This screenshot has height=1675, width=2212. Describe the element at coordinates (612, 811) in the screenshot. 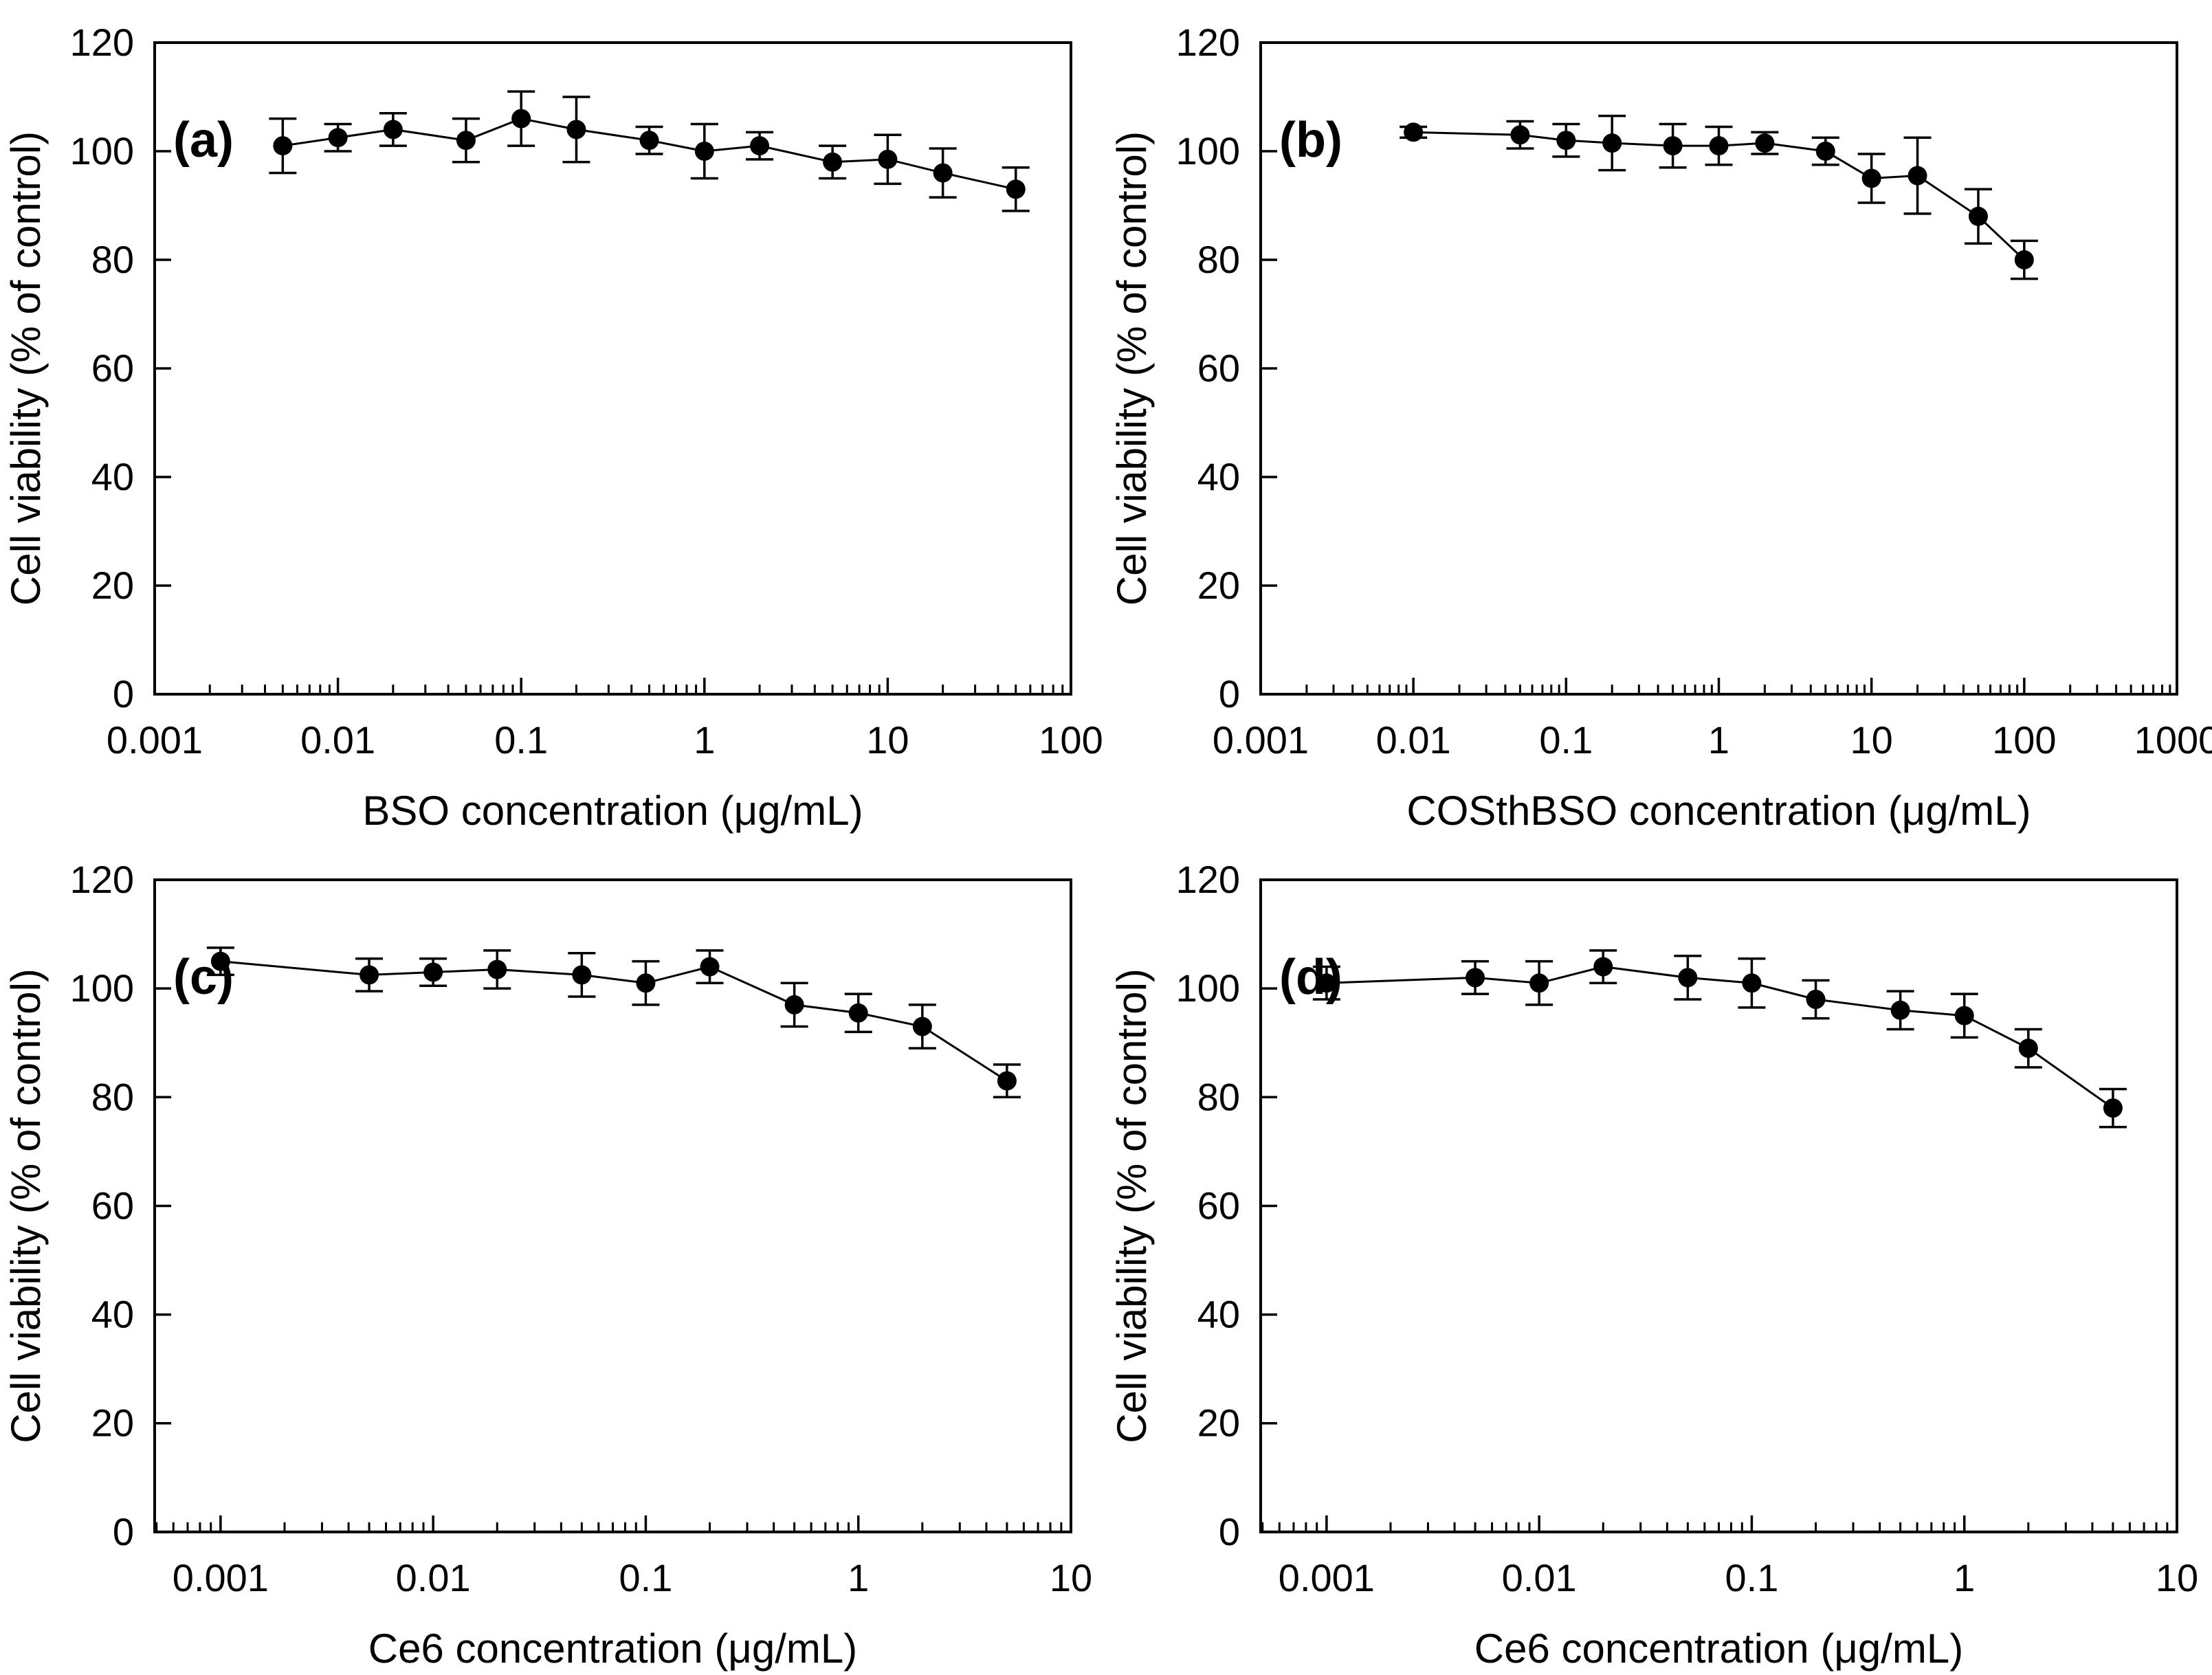

I see `x-axis-title: BSO concentration (μg/mL)` at that location.